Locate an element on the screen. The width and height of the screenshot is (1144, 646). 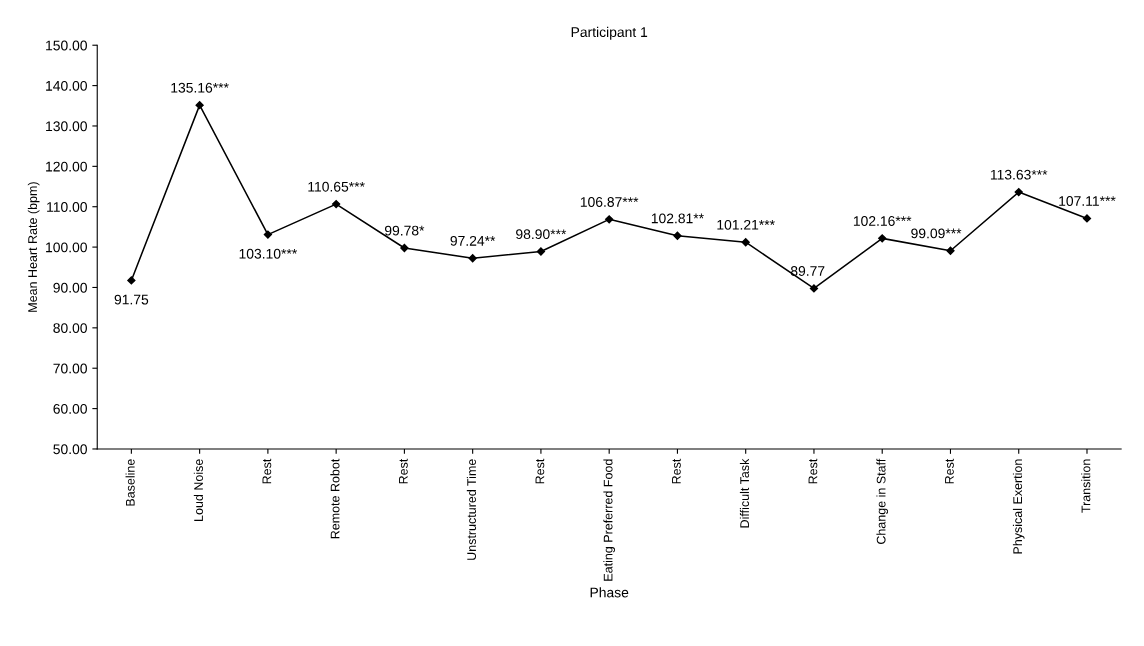
data-label: 99.09*** is located at coordinates (936, 233).